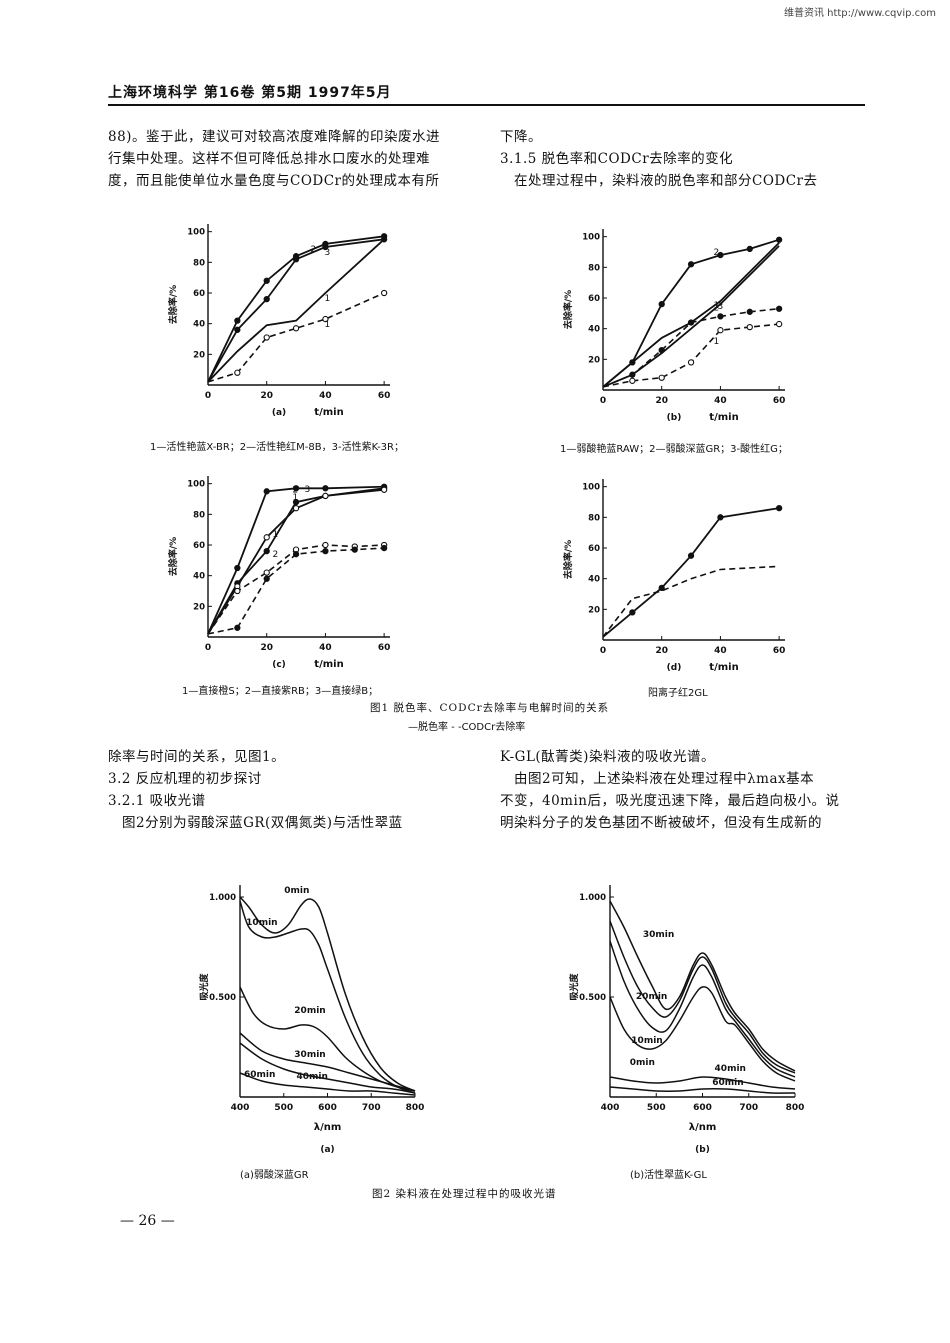 Image resolution: width=950 pixels, height=1343 pixels. I want to click on fig1-panel-a: 0 20 40 60 20 40 60 80 100 去除率/% (a) t/min 2 3 1 1, so click(279, 321).